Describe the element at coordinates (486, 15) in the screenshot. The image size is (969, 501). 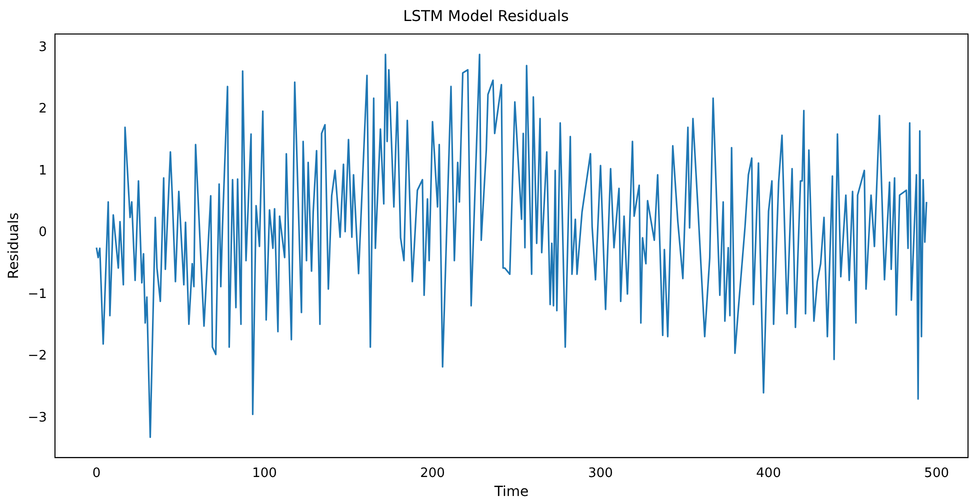
I see `chart-title: LSTM Model Residuals` at that location.